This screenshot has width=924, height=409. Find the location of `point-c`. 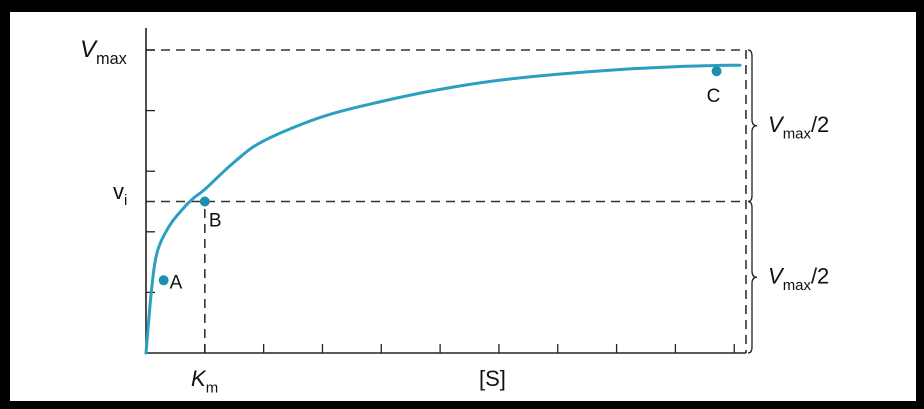

point-c is located at coordinates (716, 71).